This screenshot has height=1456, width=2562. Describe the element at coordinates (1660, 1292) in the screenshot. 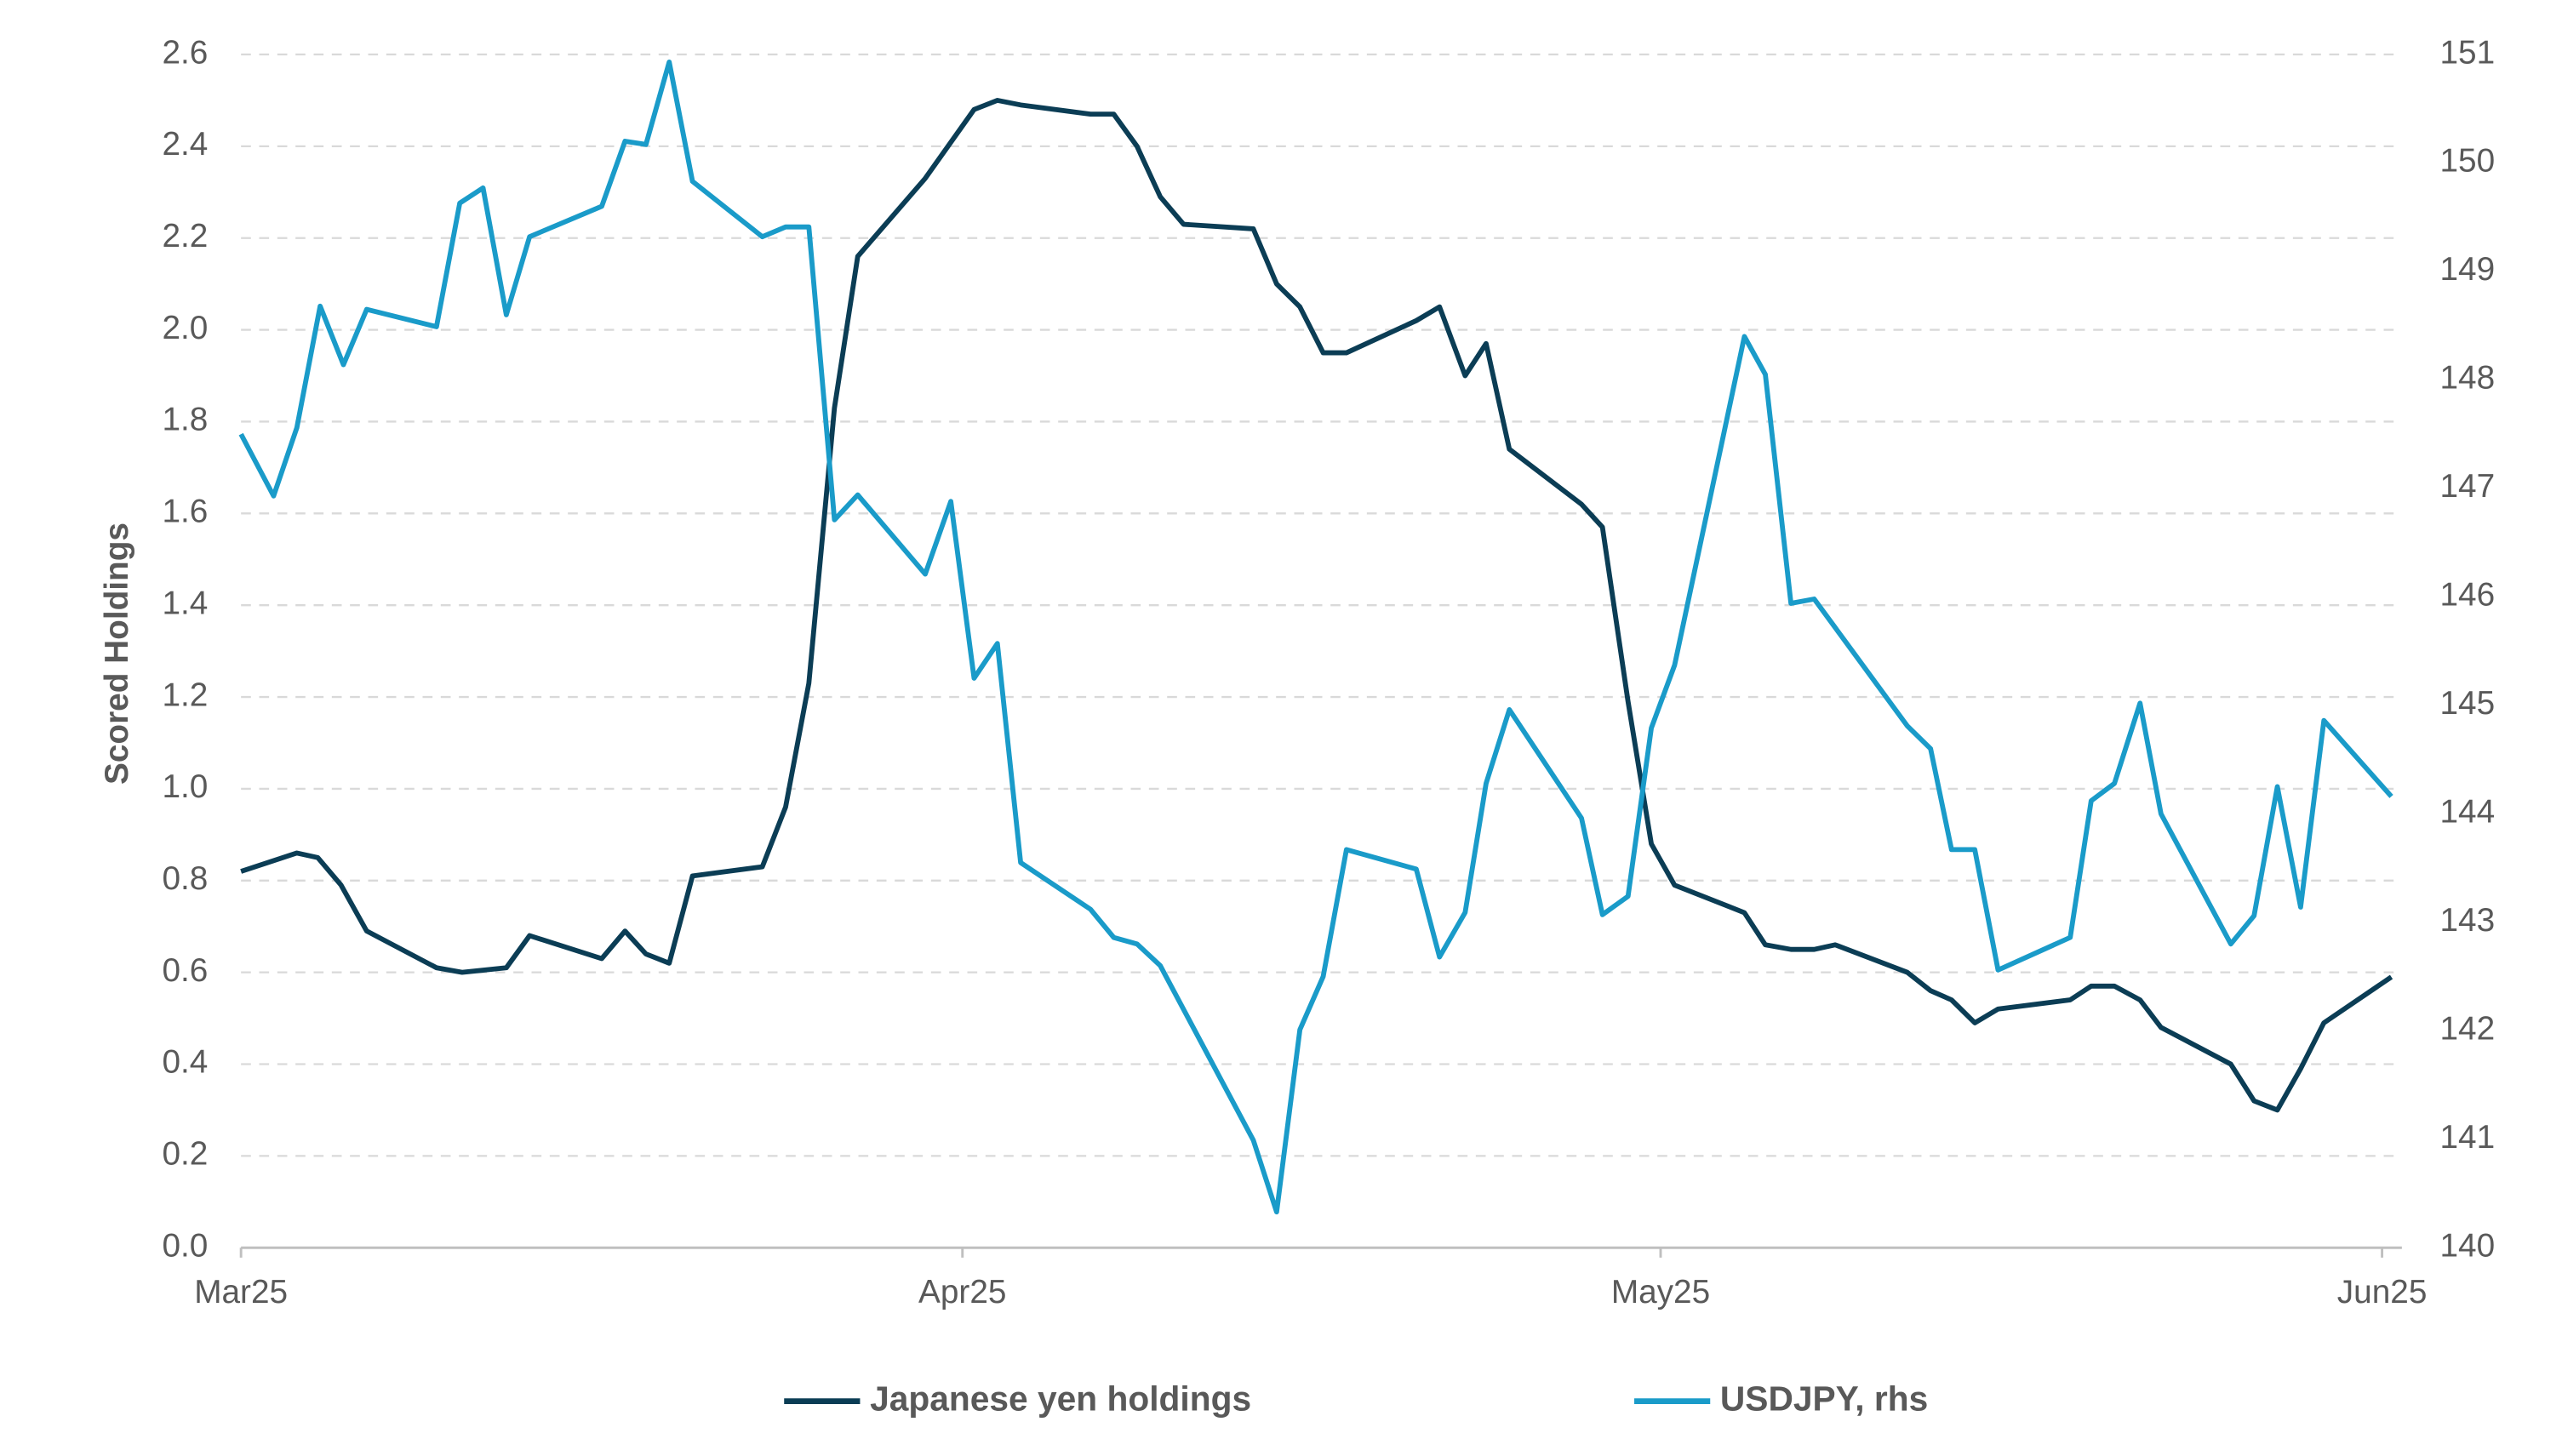

I see `x-tick-label: May25` at that location.